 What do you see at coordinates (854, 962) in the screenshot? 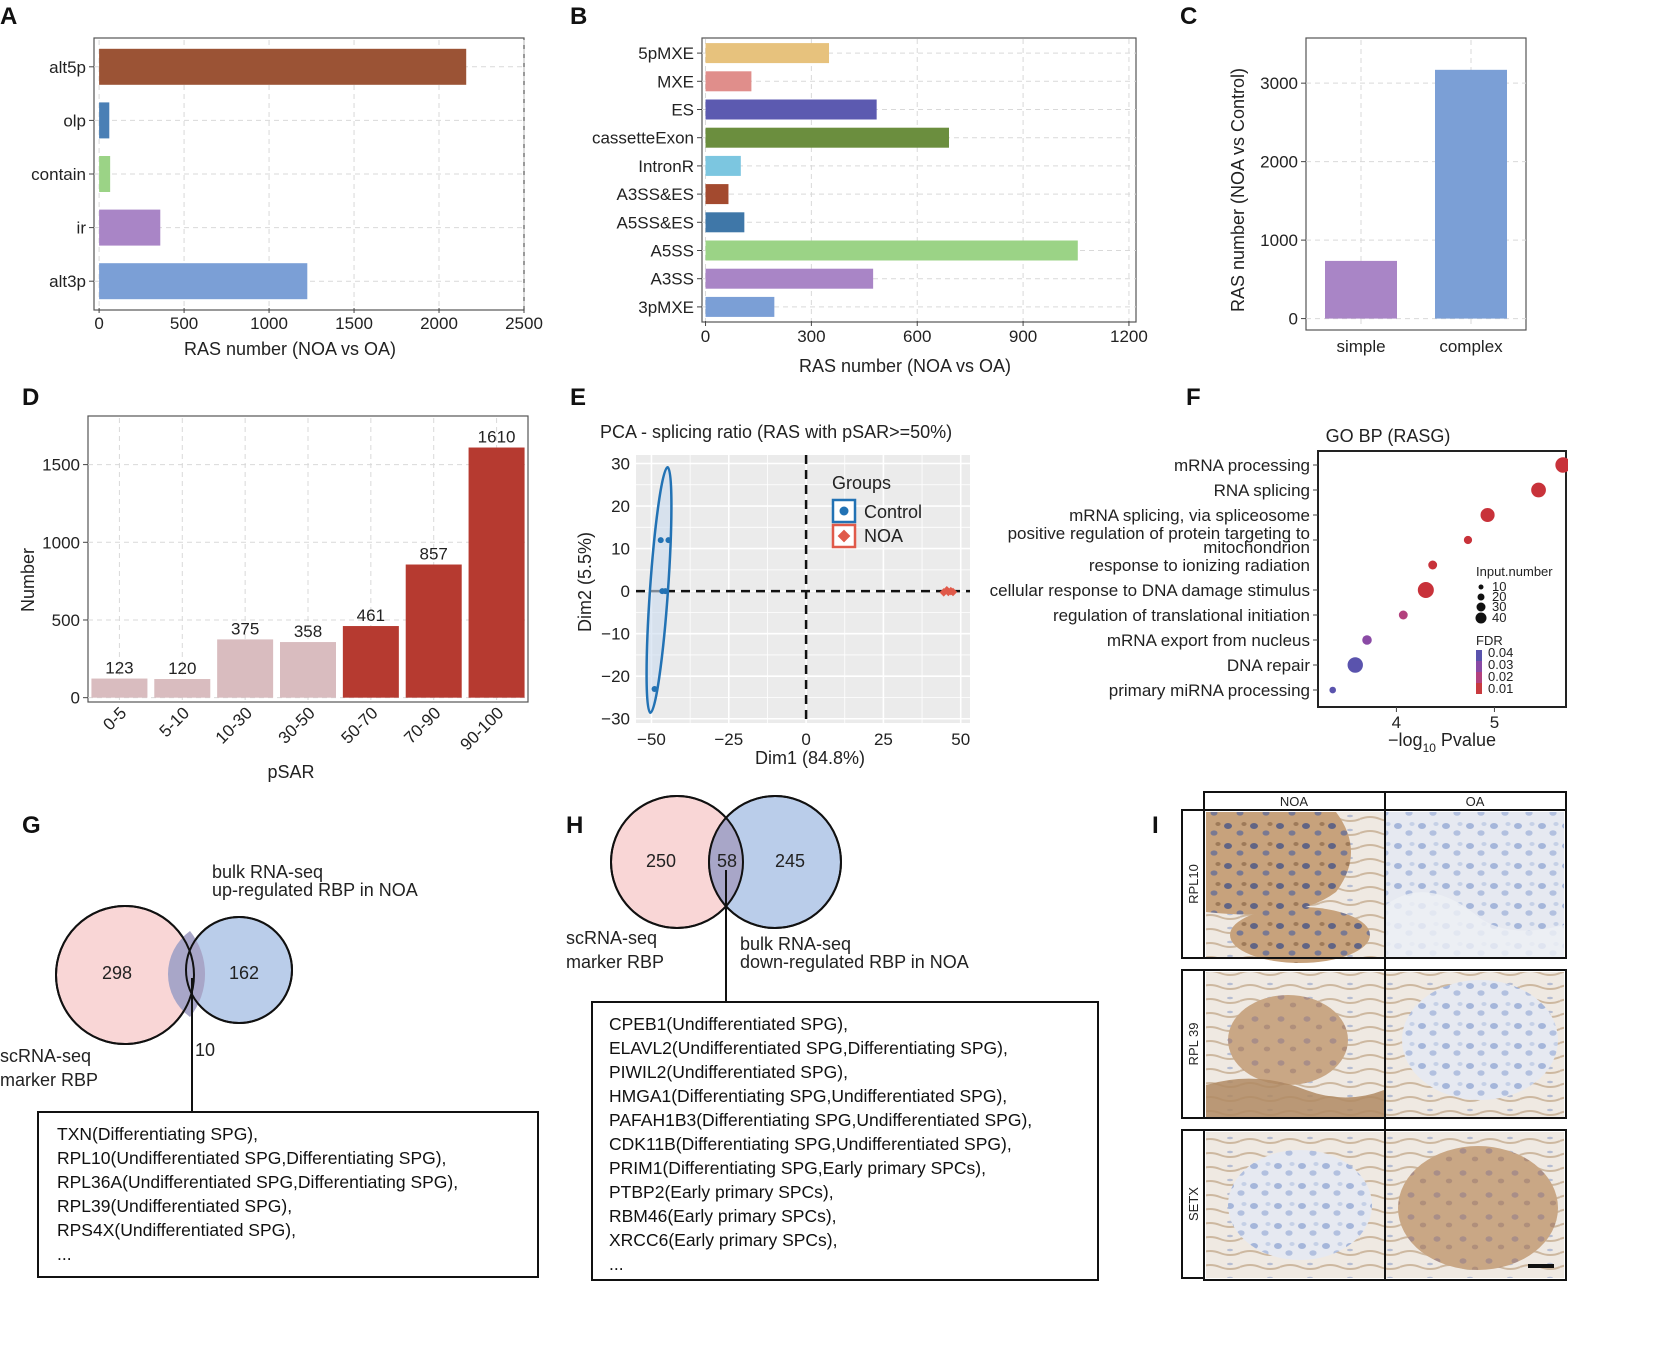
I see `venn-h-right-label-2: down-regulated RBP in NOA` at bounding box center [854, 962].